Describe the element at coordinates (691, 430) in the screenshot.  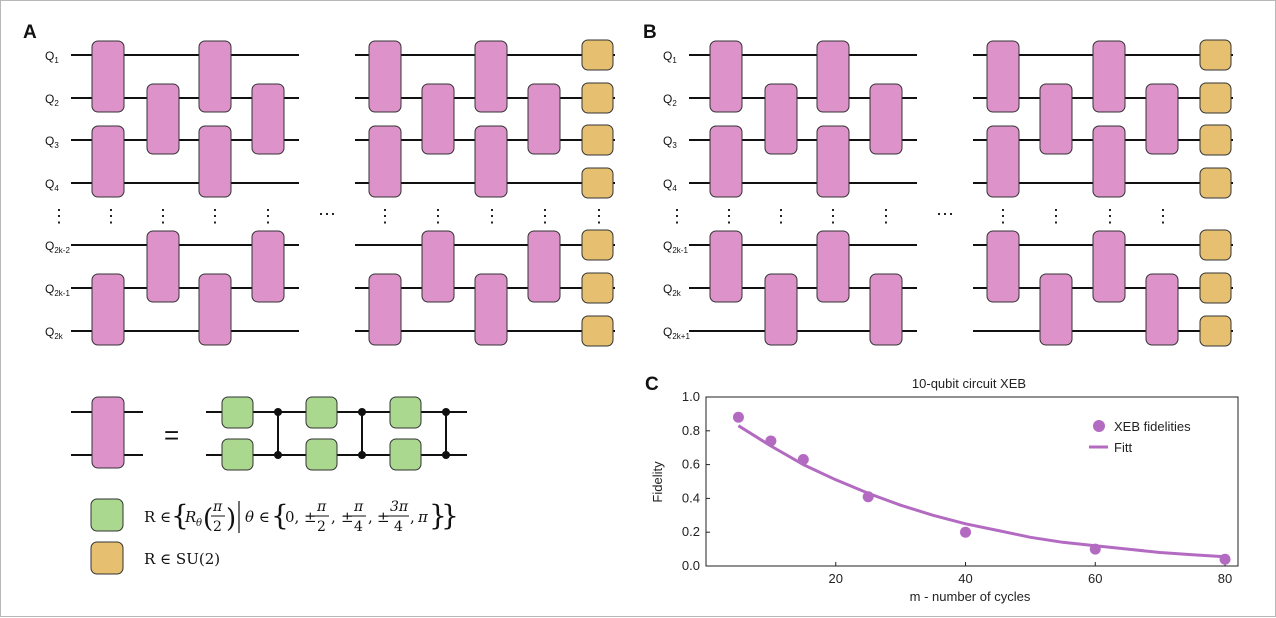
I see `y-tick-label: 0.8` at that location.